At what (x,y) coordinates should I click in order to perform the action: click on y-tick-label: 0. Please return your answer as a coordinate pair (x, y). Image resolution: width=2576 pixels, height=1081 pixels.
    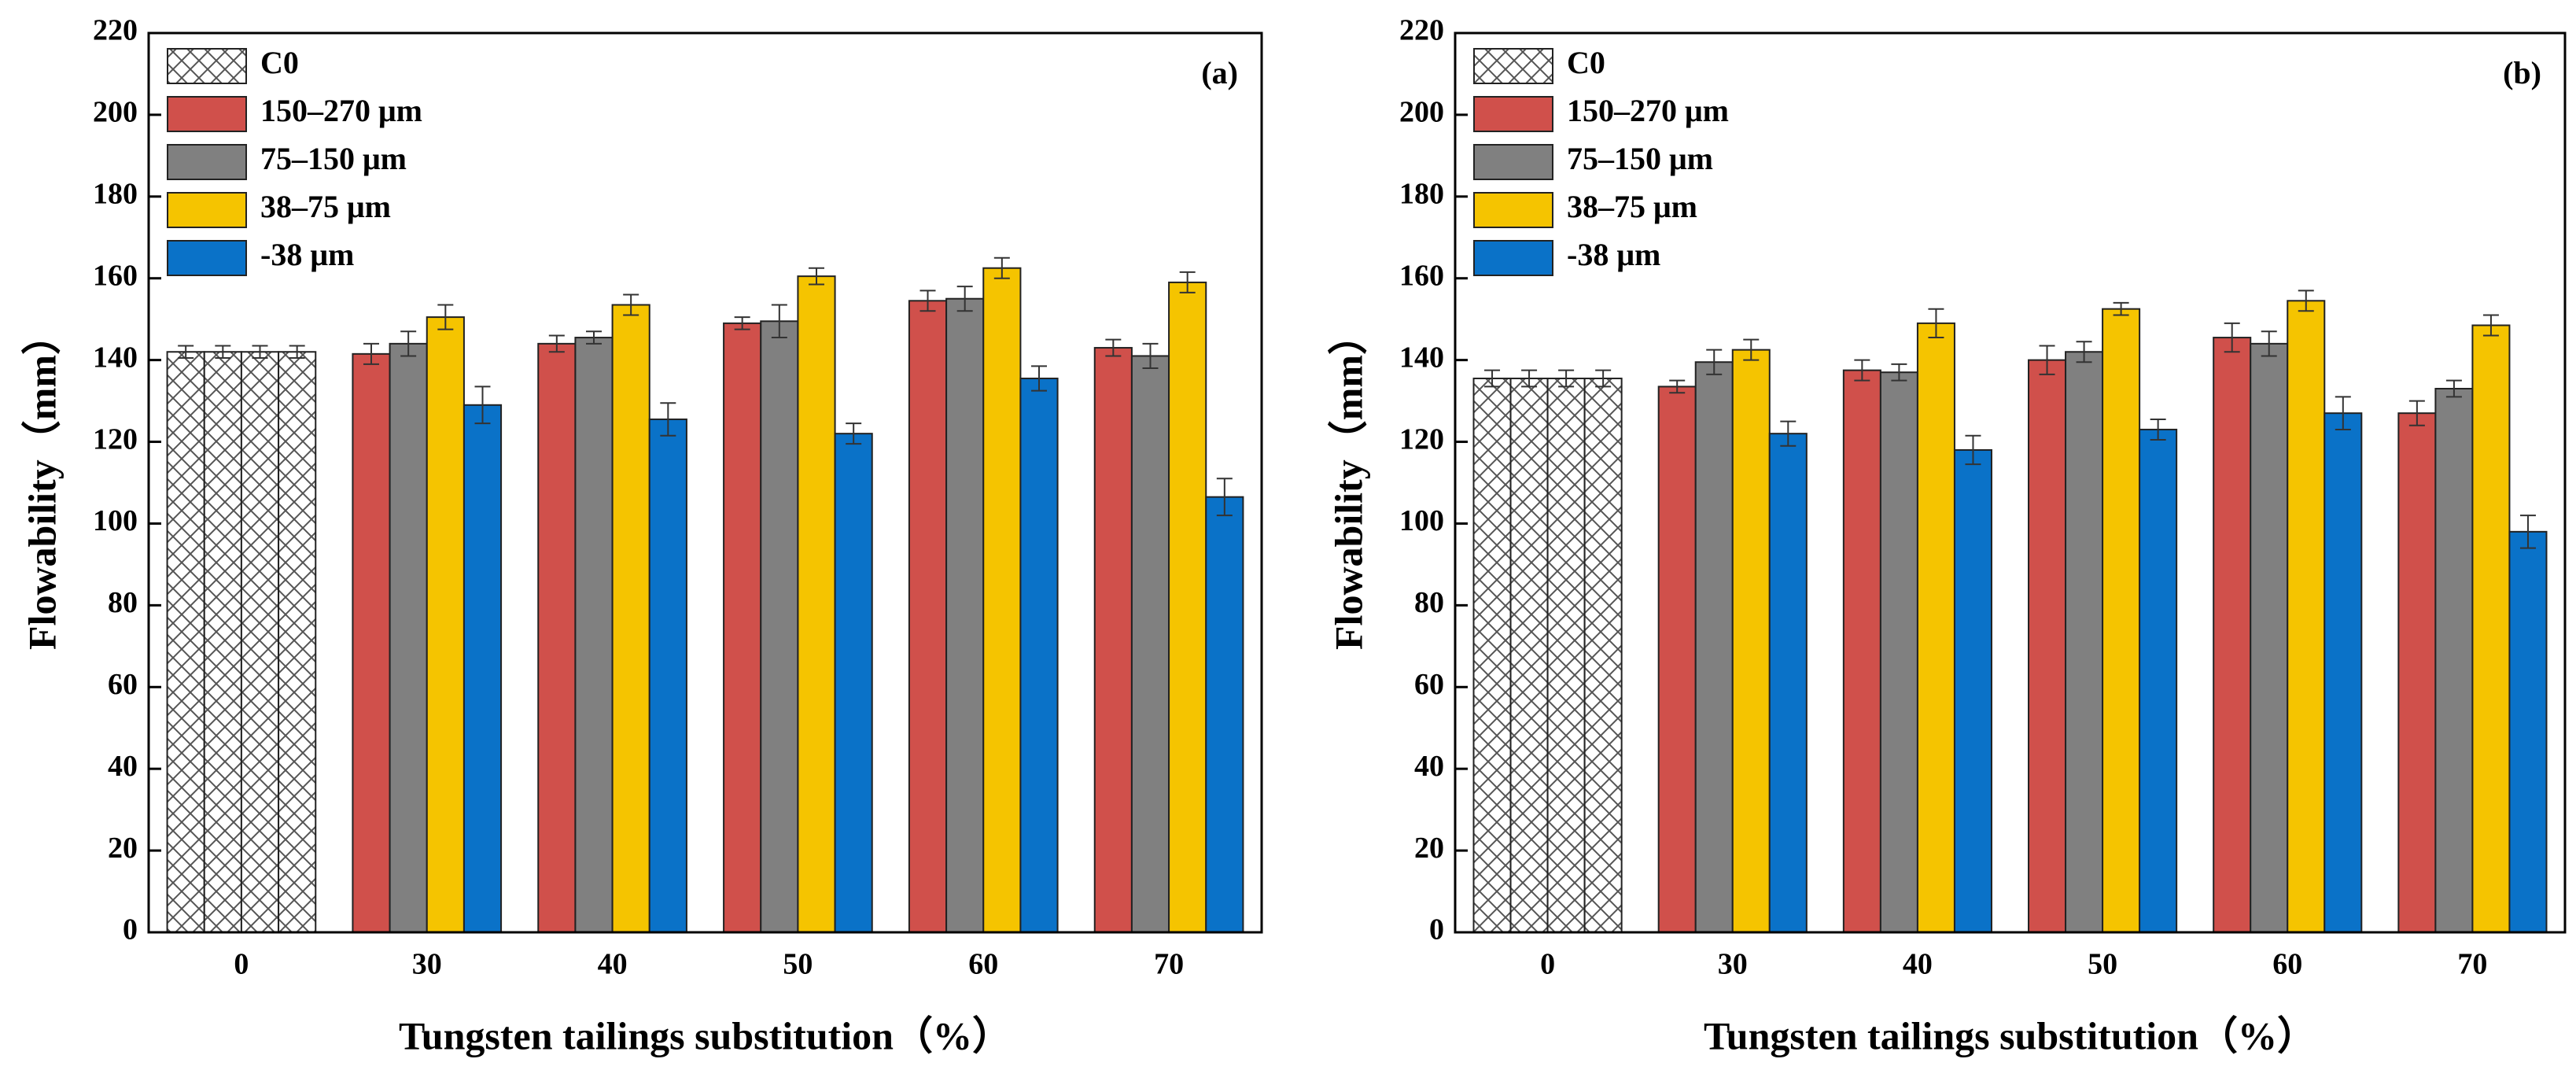
    Looking at the image, I should click on (1436, 929).